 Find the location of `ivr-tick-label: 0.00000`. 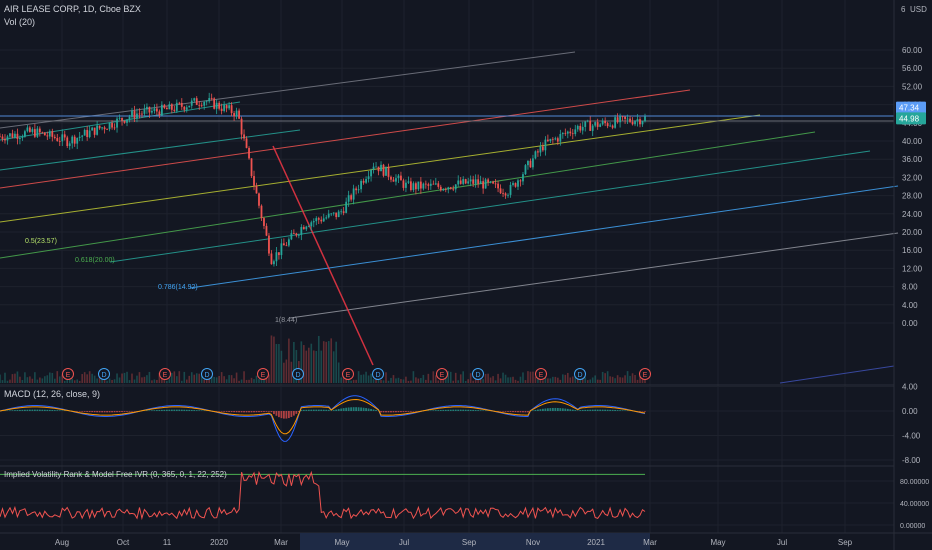

ivr-tick-label: 0.00000 is located at coordinates (912, 526).